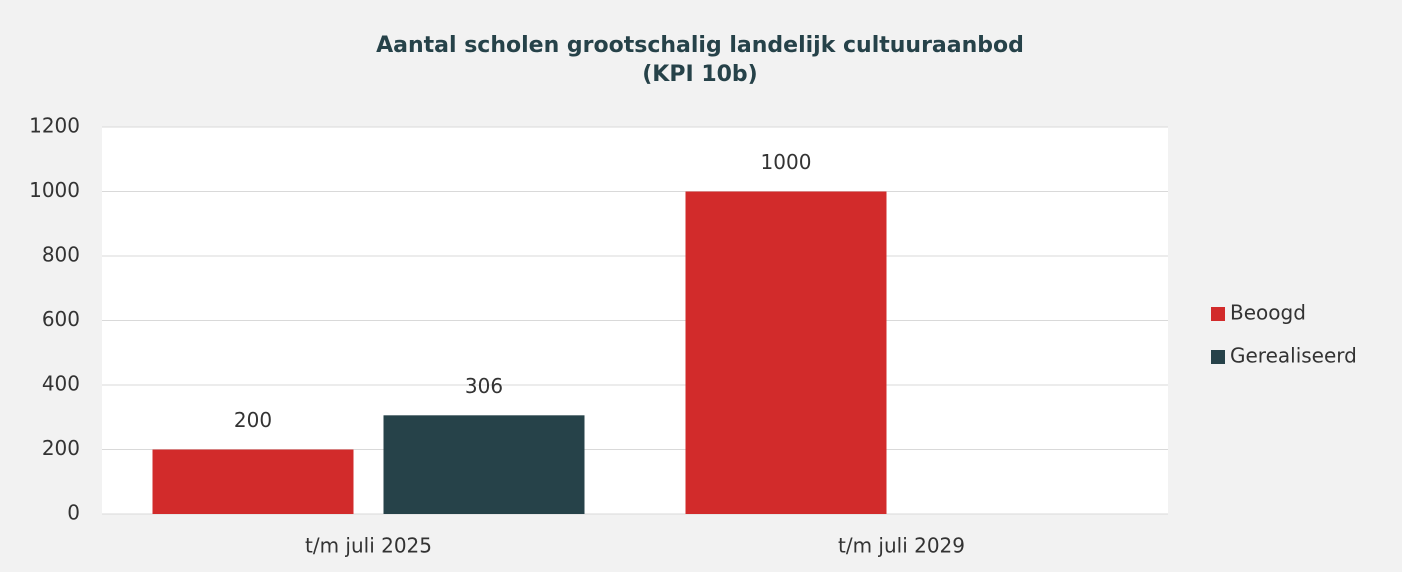 The height and width of the screenshot is (572, 1402). What do you see at coordinates (700, 74) in the screenshot?
I see `chart-subtitle: (KPI 10b)` at bounding box center [700, 74].